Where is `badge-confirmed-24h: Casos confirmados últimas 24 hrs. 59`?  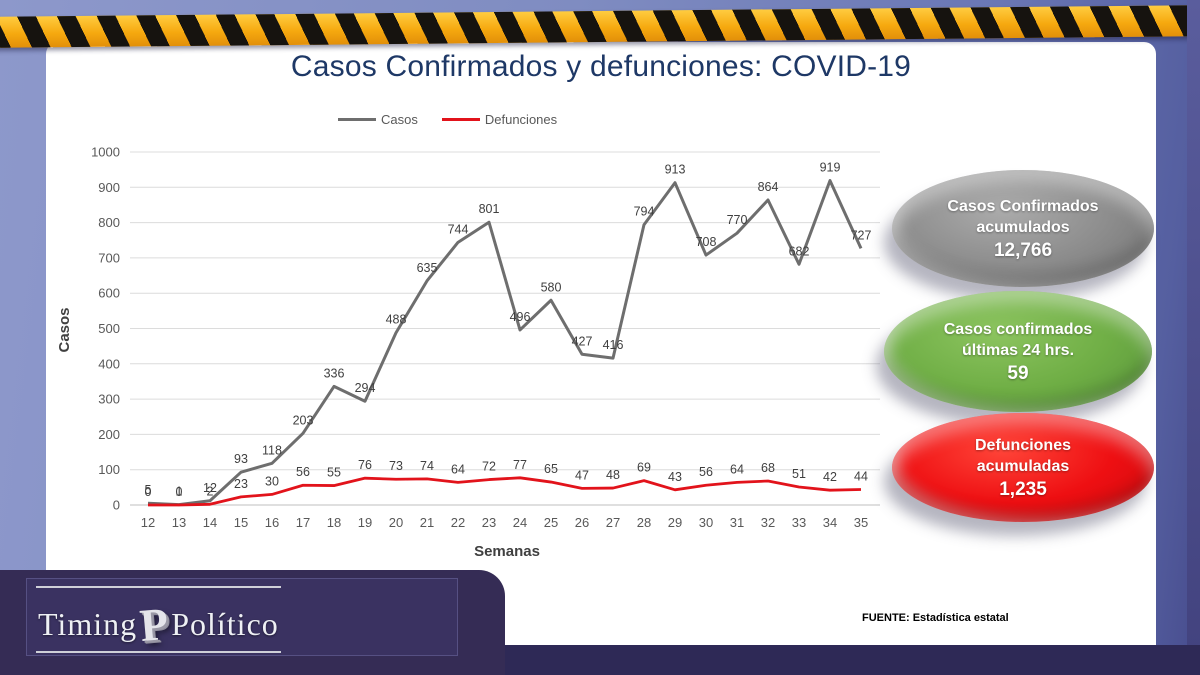 badge-confirmed-24h: Casos confirmados últimas 24 hrs. 59 is located at coordinates (1018, 351).